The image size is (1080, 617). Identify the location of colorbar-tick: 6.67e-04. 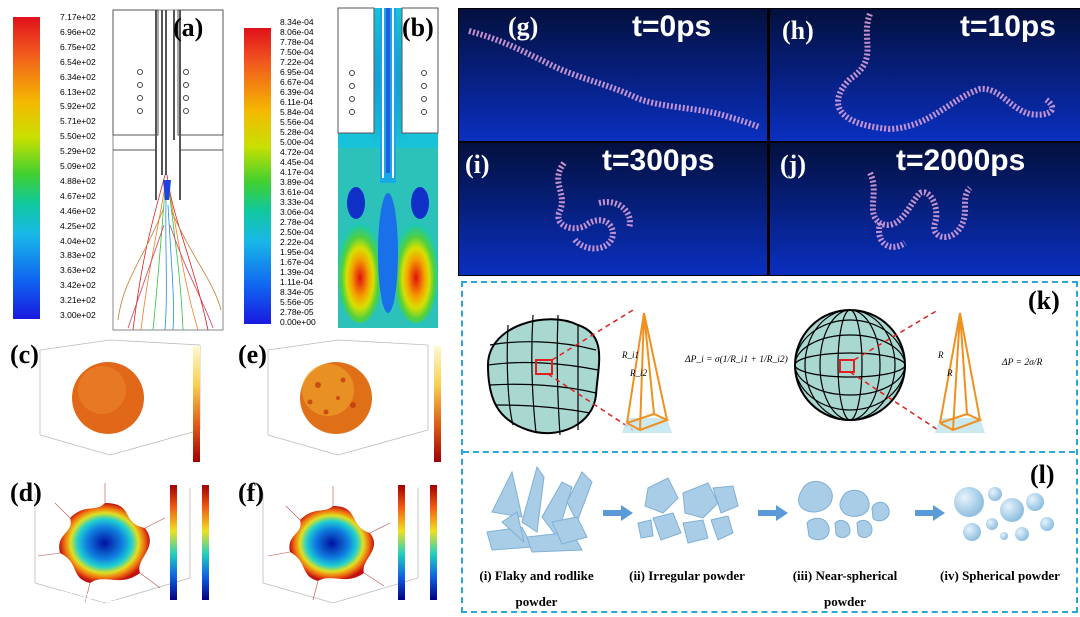
(297, 82).